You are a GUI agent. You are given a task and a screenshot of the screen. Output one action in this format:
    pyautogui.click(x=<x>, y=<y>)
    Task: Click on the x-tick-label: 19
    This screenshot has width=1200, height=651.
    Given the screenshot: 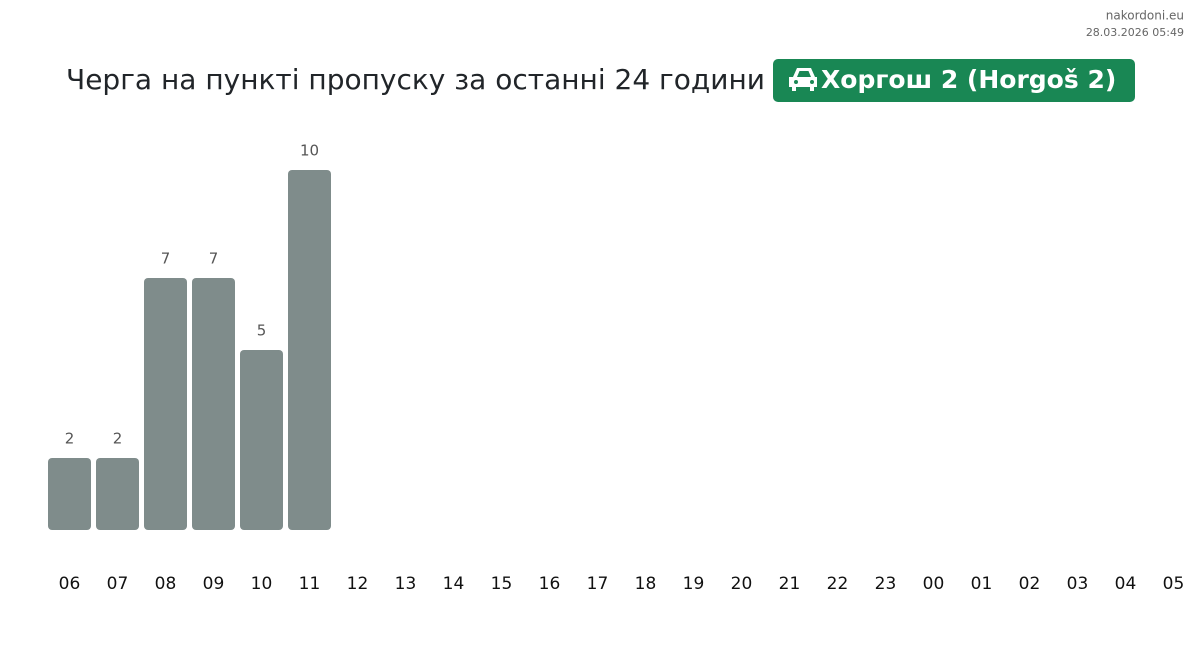 What is the action you would take?
    pyautogui.click(x=694, y=584)
    